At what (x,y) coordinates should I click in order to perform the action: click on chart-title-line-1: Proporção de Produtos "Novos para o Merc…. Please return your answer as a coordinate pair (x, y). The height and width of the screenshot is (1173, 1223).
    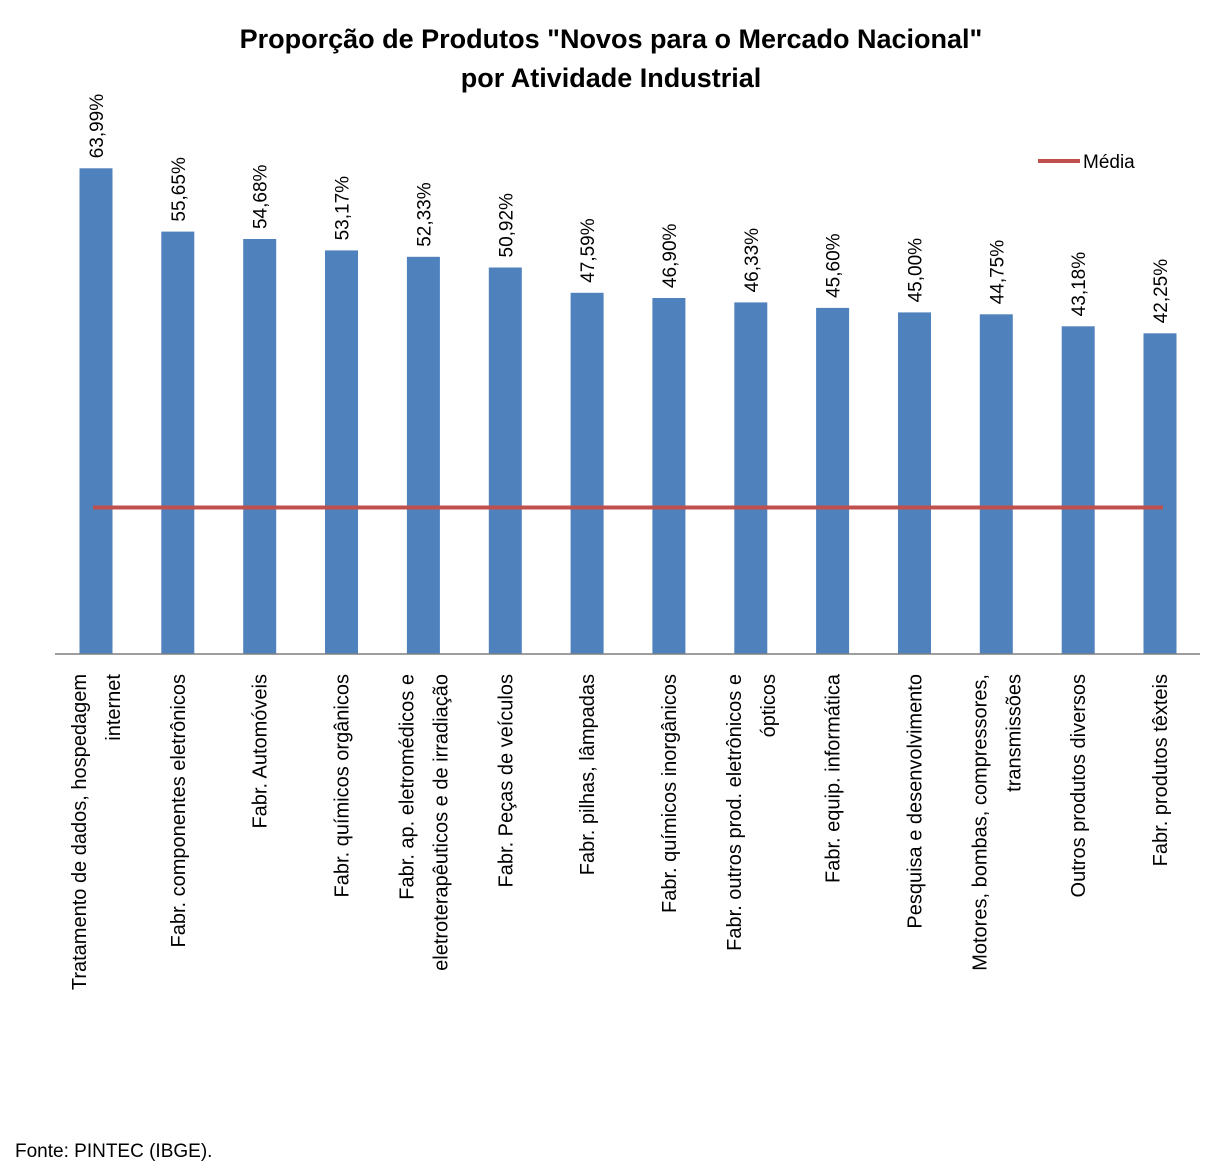
    Looking at the image, I should click on (611, 39).